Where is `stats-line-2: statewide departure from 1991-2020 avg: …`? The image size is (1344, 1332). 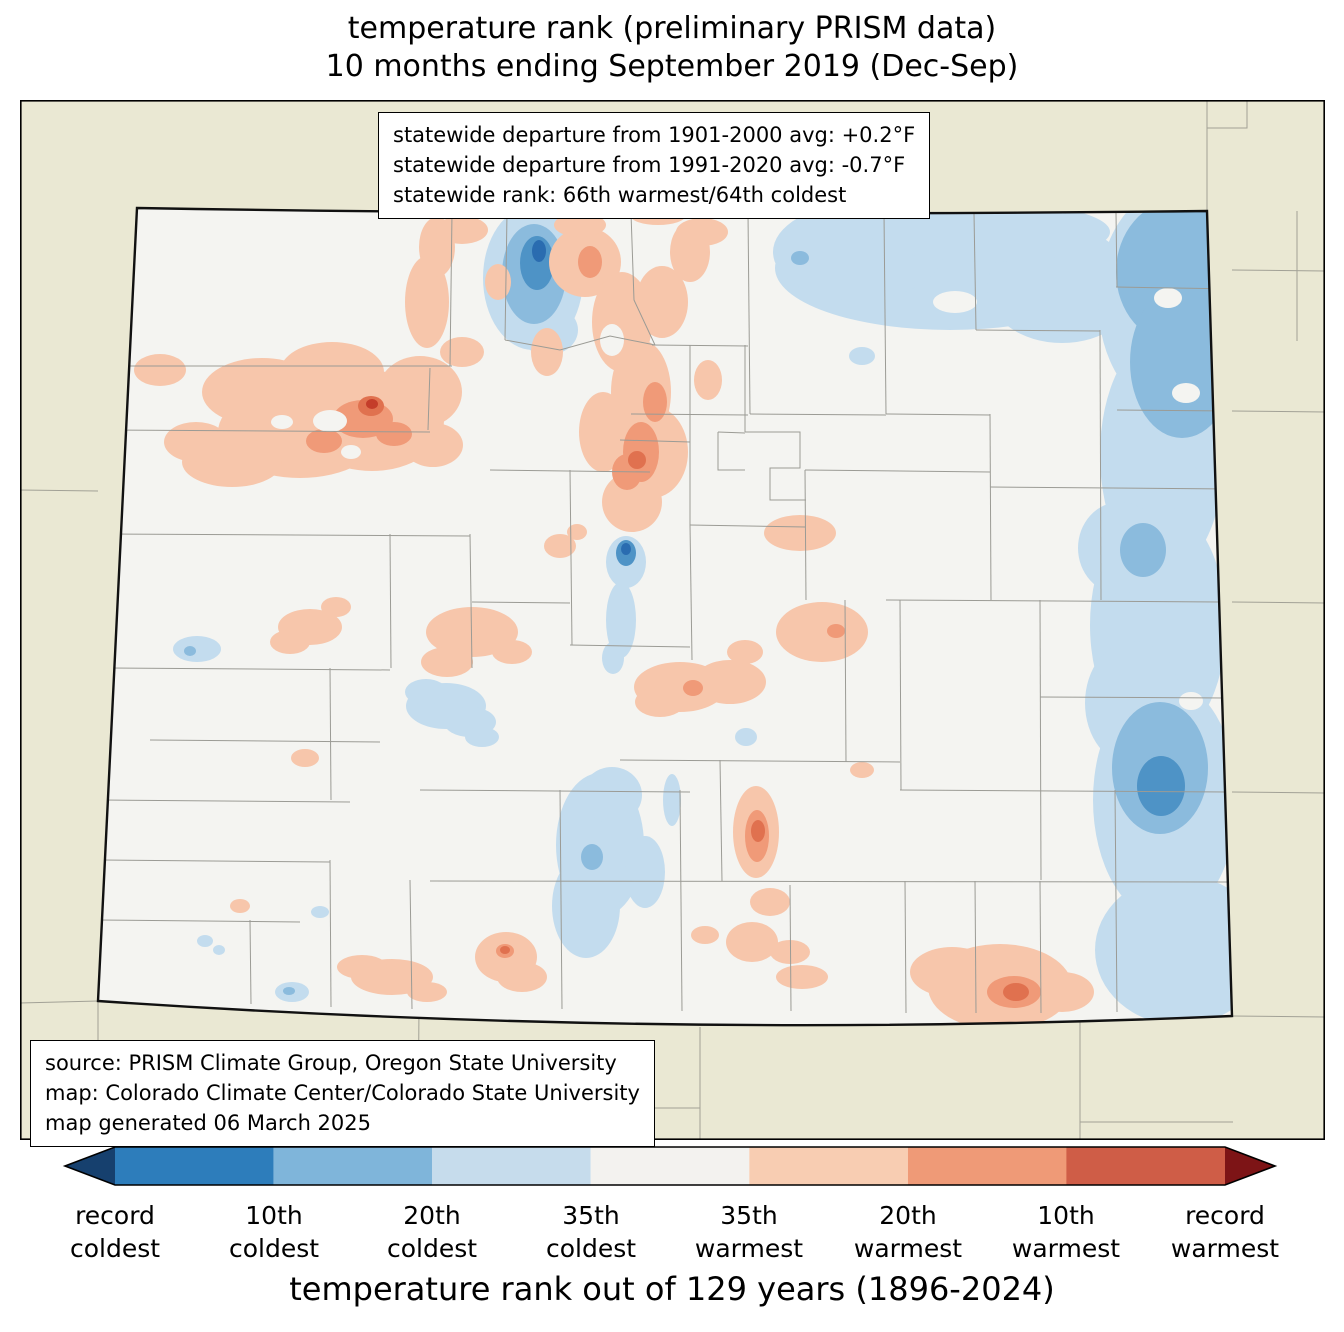
stats-line-2: statewide departure from 1991-2020 avg: … is located at coordinates (649, 164).